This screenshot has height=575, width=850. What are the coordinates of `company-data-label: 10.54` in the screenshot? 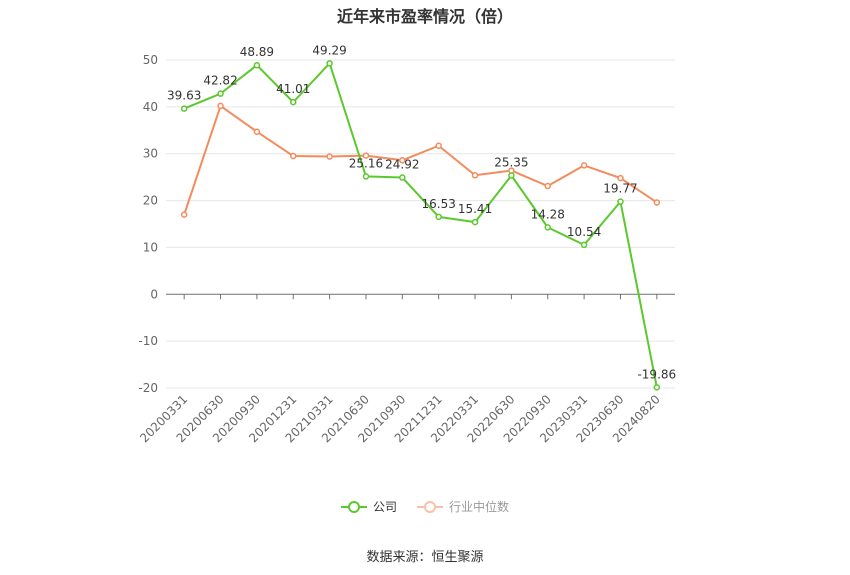 It's located at (584, 232).